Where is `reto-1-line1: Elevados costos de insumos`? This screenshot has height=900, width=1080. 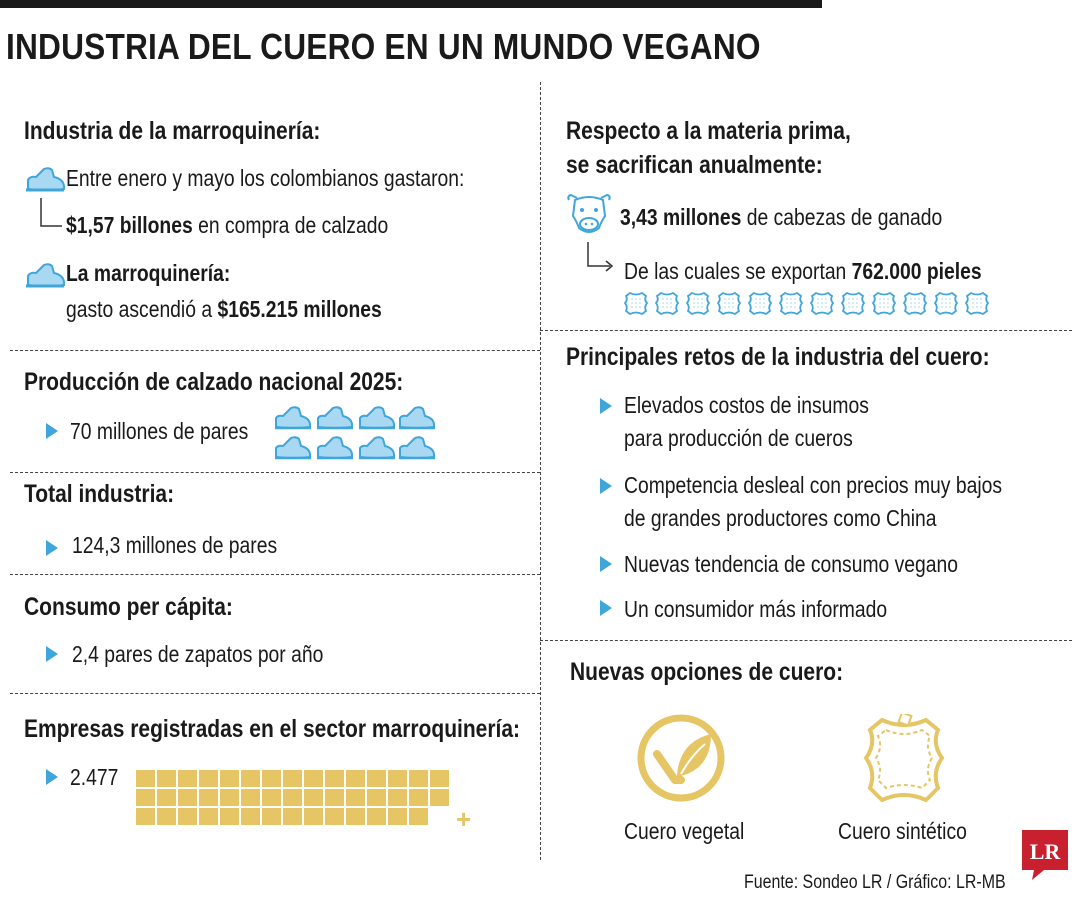
reto-1-line1: Elevados costos de insumos is located at coordinates (746, 405).